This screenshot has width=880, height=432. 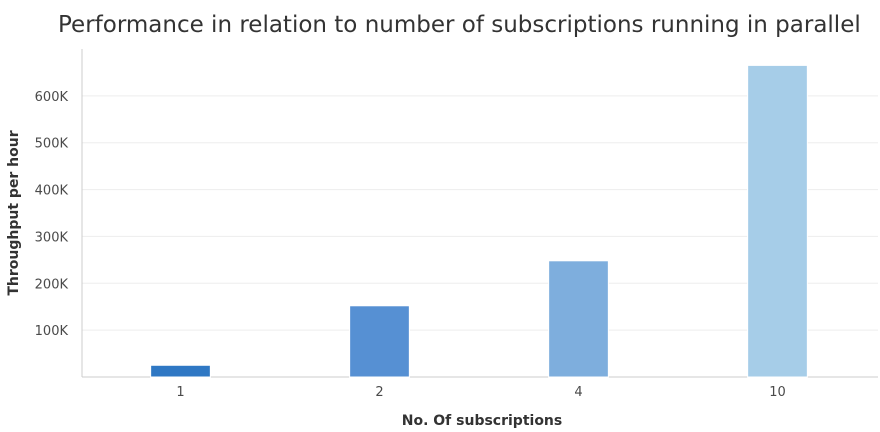 What do you see at coordinates (52, 284) in the screenshot?
I see `y-tick-label: 200K` at bounding box center [52, 284].